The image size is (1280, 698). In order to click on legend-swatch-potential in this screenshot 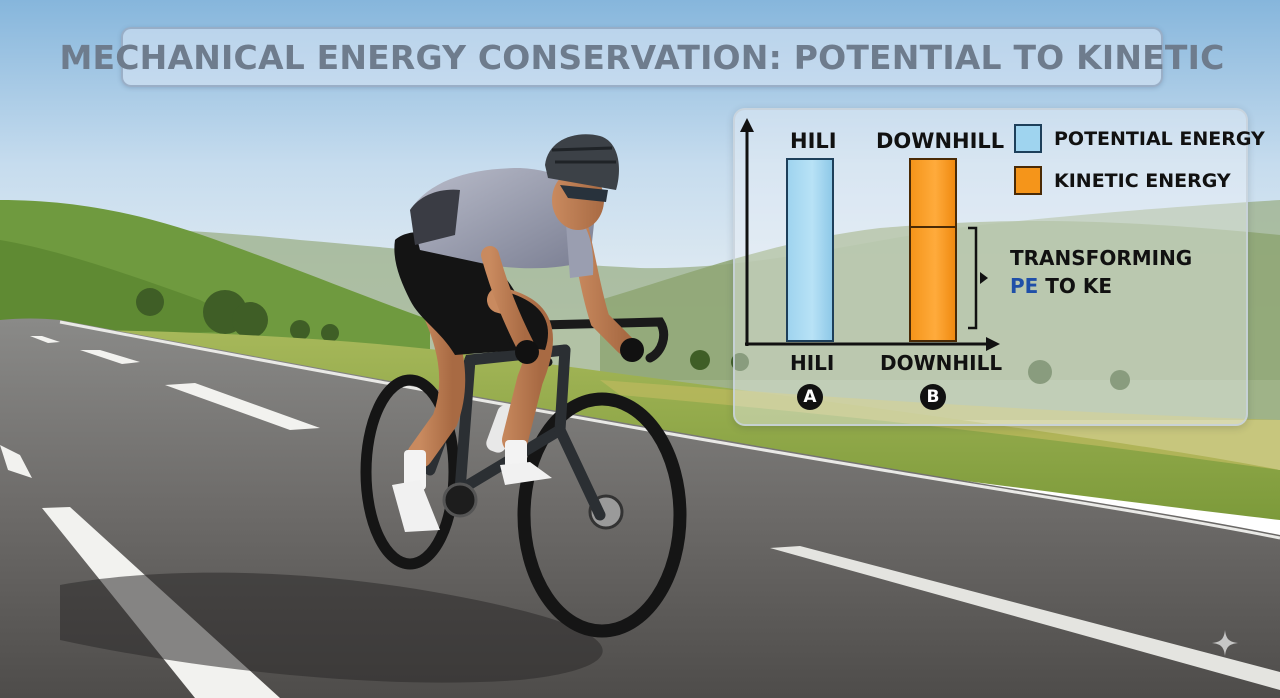, I will do `click(1028, 138)`.